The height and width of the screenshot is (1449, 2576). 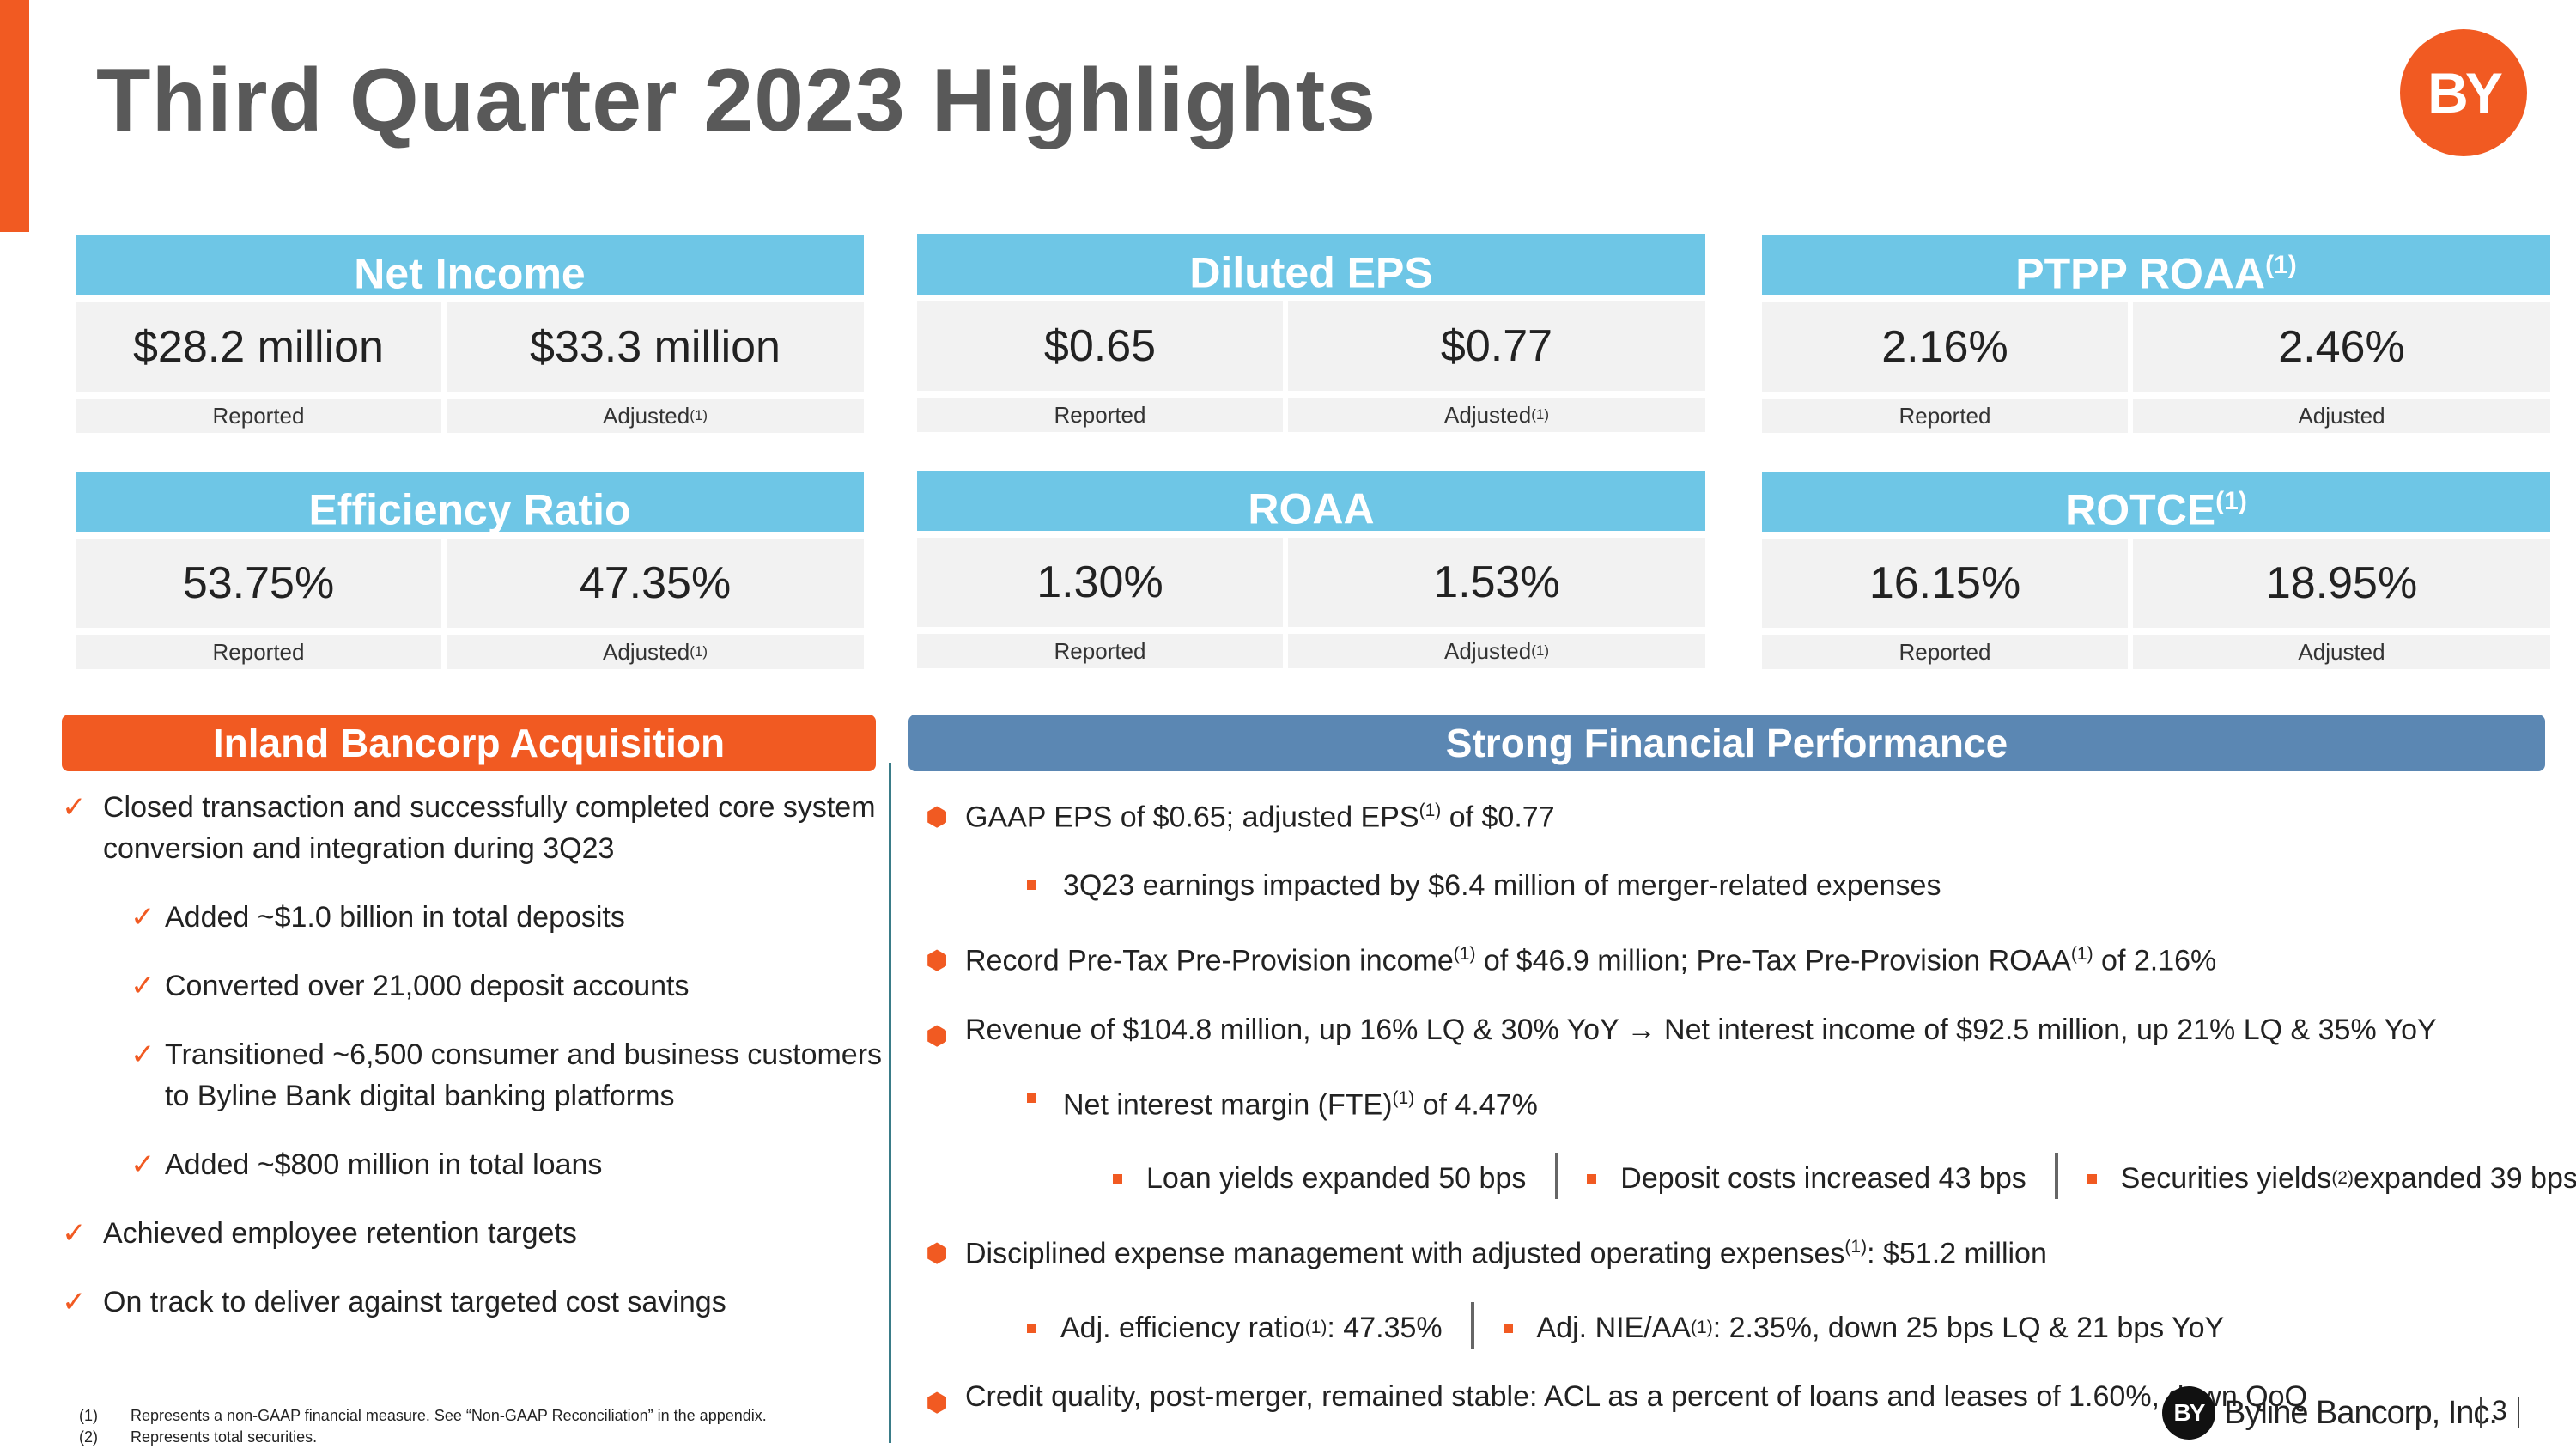 What do you see at coordinates (1311, 502) in the screenshot?
I see `card-title: ROAA` at bounding box center [1311, 502].